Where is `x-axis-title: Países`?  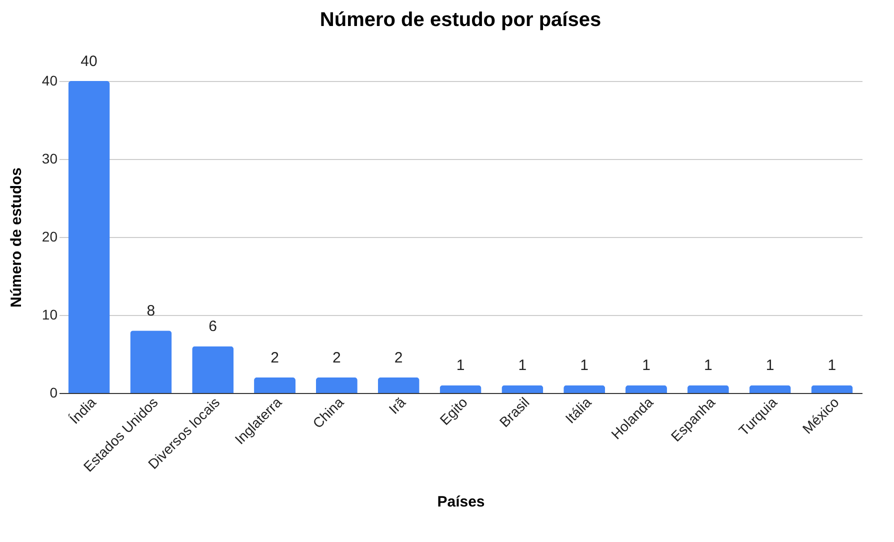 x-axis-title: Países is located at coordinates (461, 502).